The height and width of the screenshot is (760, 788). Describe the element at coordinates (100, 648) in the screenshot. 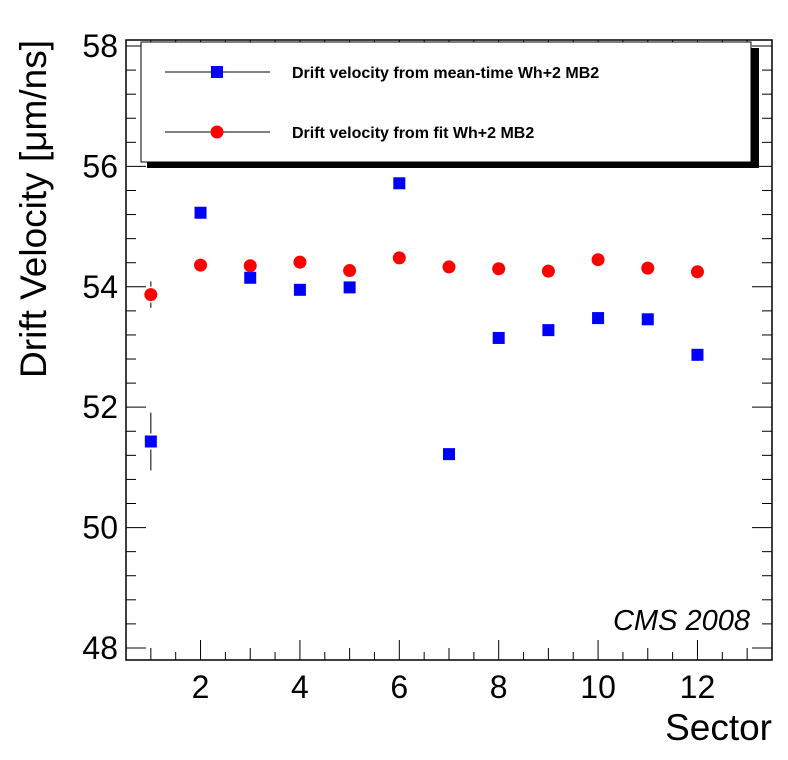

I see `y-tick-label: 48` at that location.